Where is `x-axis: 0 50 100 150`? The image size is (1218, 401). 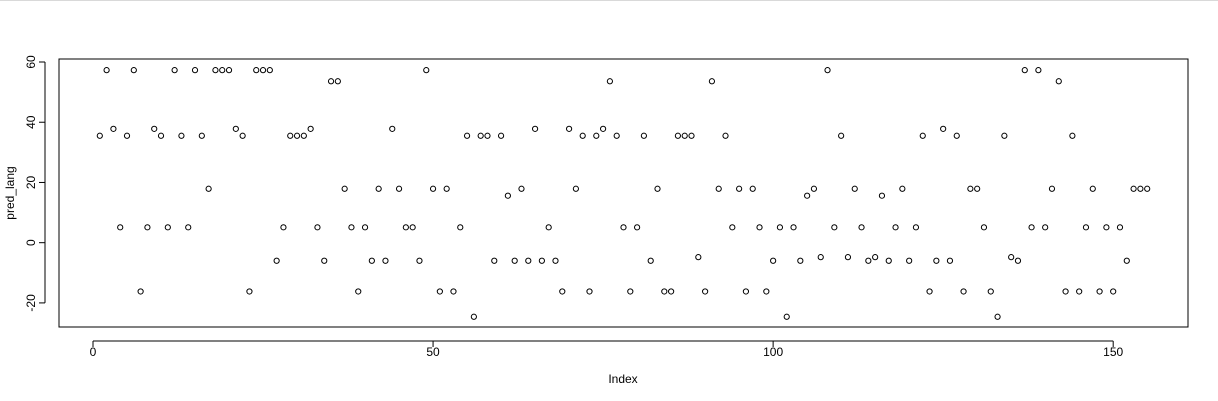
x-axis: 0 50 100 150 is located at coordinates (607, 349).